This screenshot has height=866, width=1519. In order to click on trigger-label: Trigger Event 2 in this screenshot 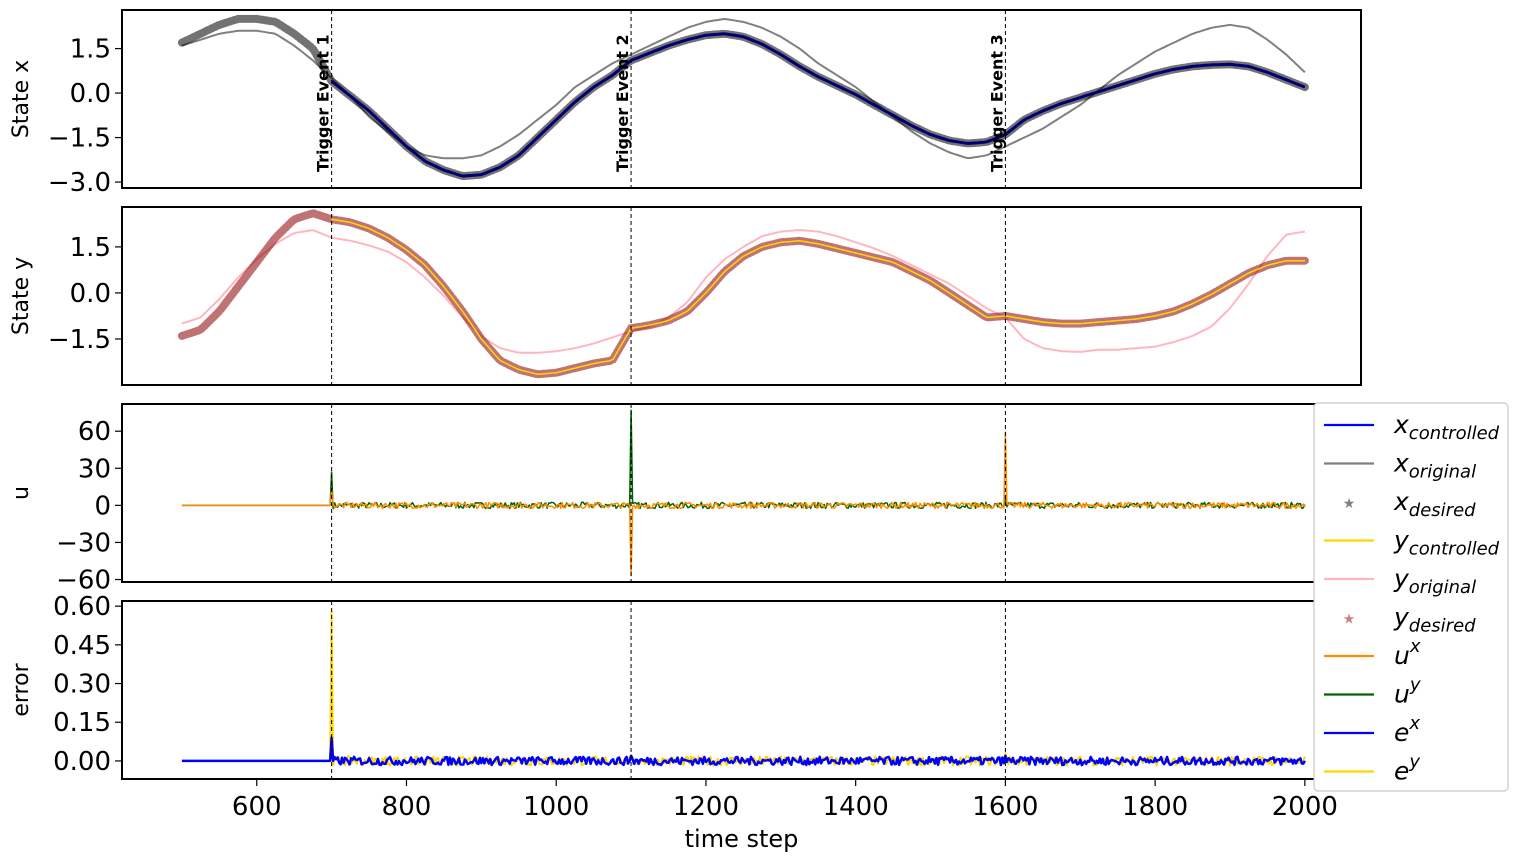, I will do `click(622, 103)`.